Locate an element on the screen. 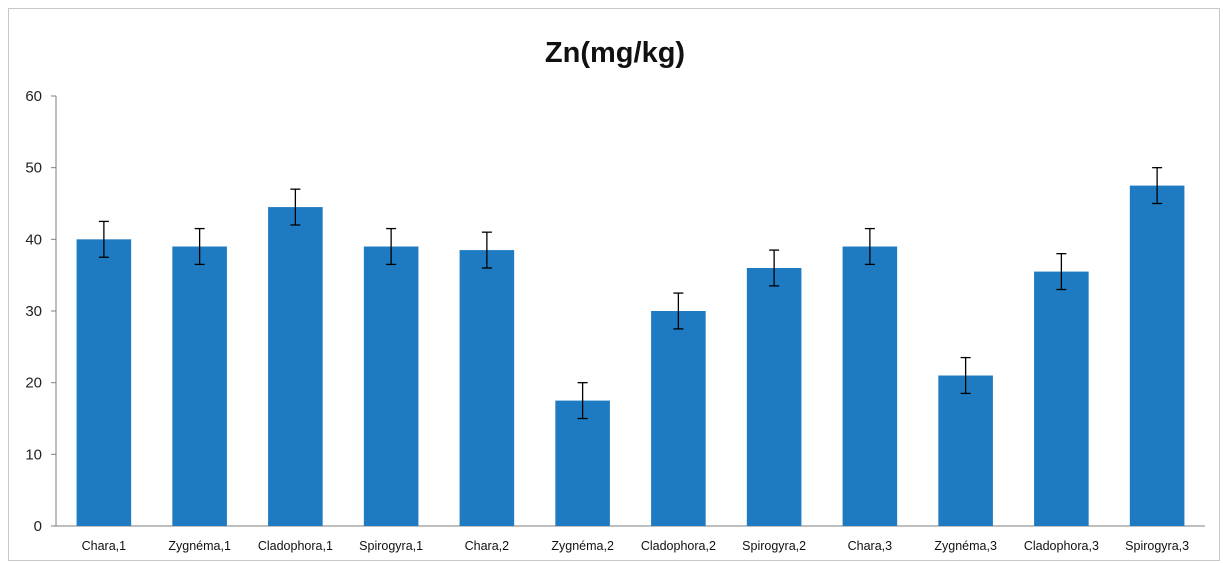  y-tick-label: 0 is located at coordinates (38, 526).